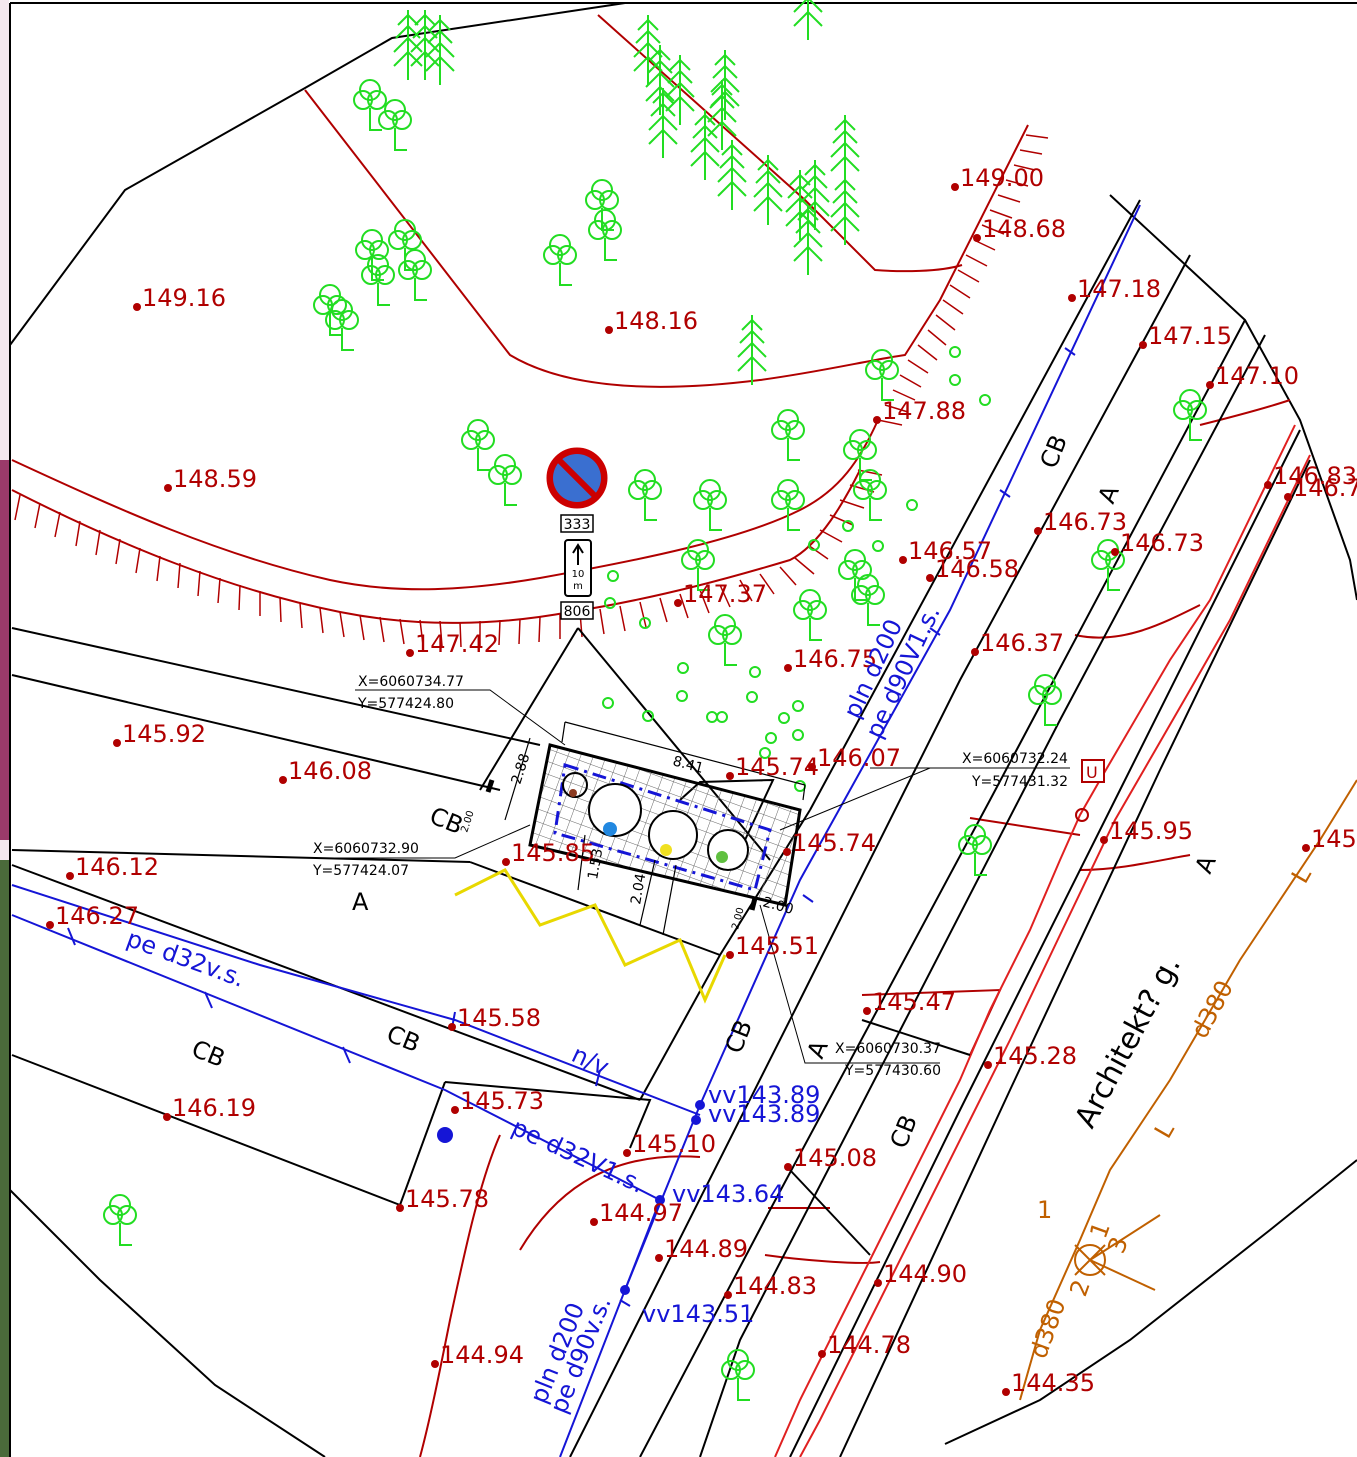  Describe the element at coordinates (215, 479) in the screenshot. I see `elevation-label: 148.59` at that location.